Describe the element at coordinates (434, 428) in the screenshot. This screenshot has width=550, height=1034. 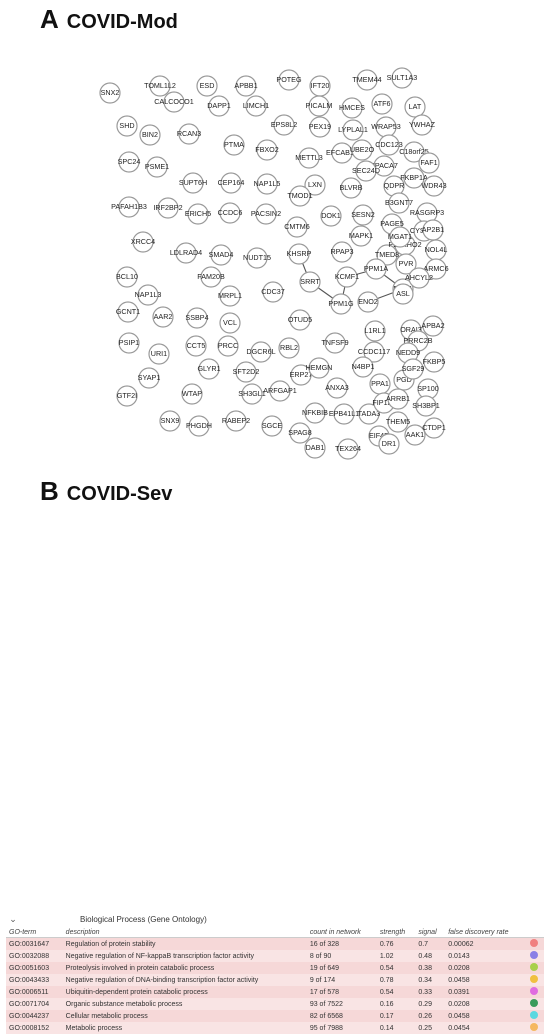
I see `network-node: CTDP1` at that location.